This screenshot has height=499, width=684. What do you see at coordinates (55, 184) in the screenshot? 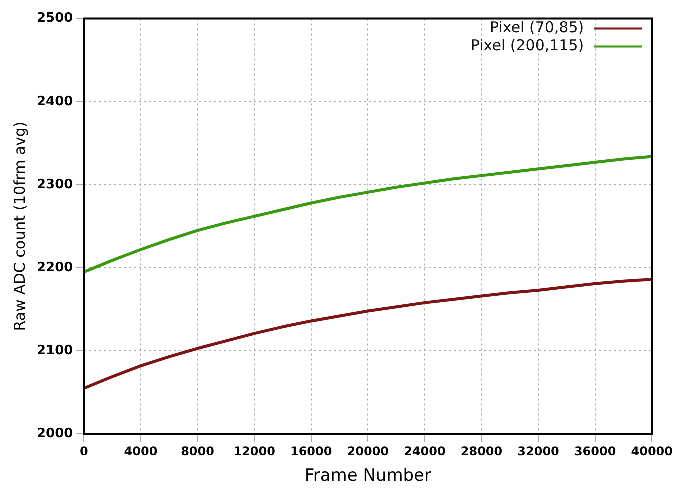
I see `y-tick-label: 2300` at bounding box center [55, 184].